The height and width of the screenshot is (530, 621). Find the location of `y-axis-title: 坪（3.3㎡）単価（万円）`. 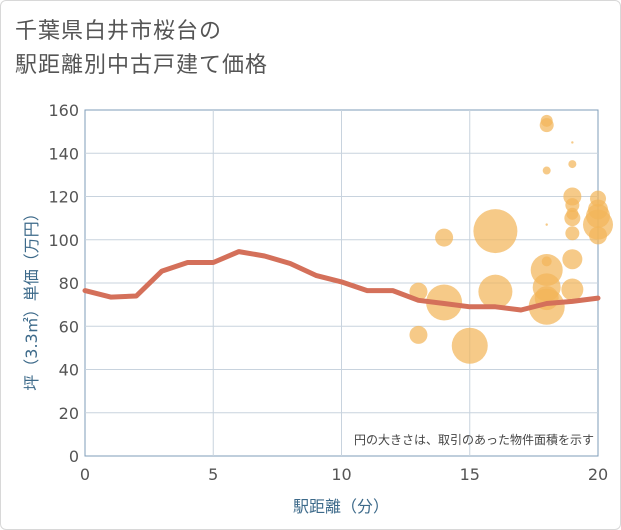

y-axis-title: 坪（3.3㎡）単価（万円） is located at coordinates (31, 297).